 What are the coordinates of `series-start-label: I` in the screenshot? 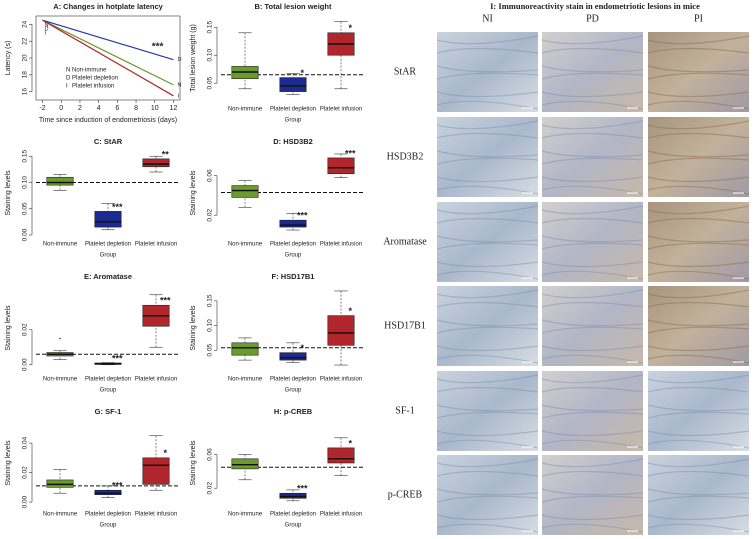 It's located at (46, 34).